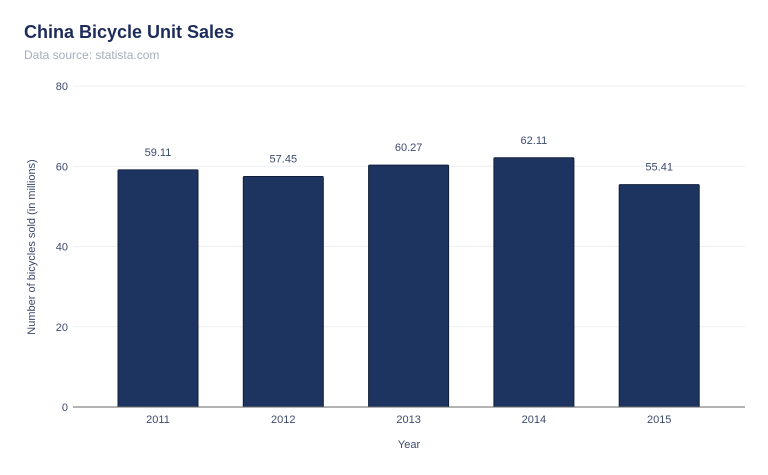 The image size is (768, 475). What do you see at coordinates (62, 248) in the screenshot?
I see `y-tick-label: 40` at bounding box center [62, 248].